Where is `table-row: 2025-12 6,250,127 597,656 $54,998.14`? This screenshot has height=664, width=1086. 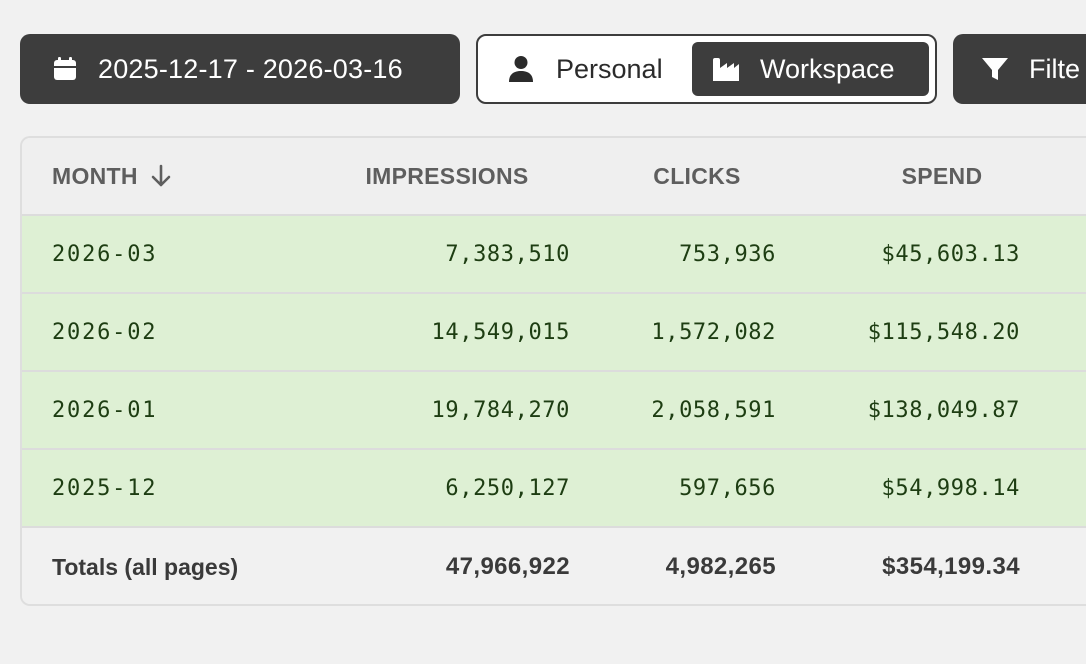
table-row: 2025-12 6,250,127 597,656 $54,998.14 is located at coordinates (554, 489).